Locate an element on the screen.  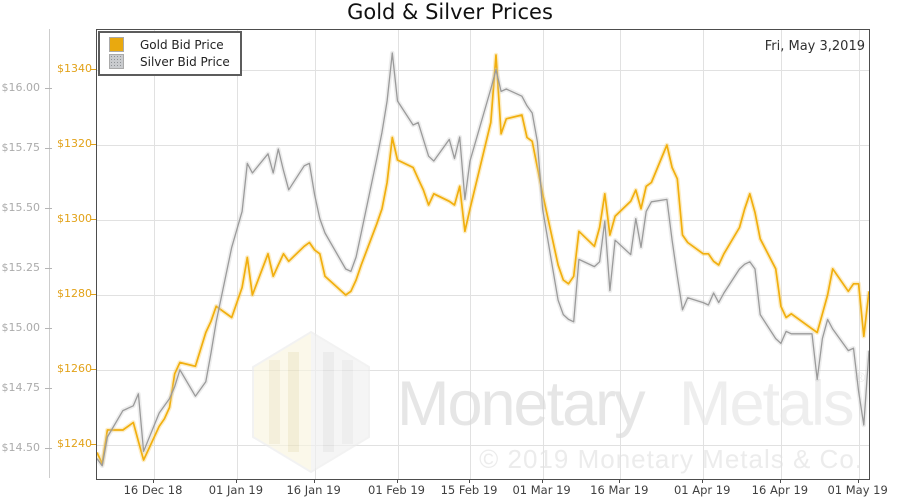
x-axis-label: 15 Feb 19 is located at coordinates (469, 490).